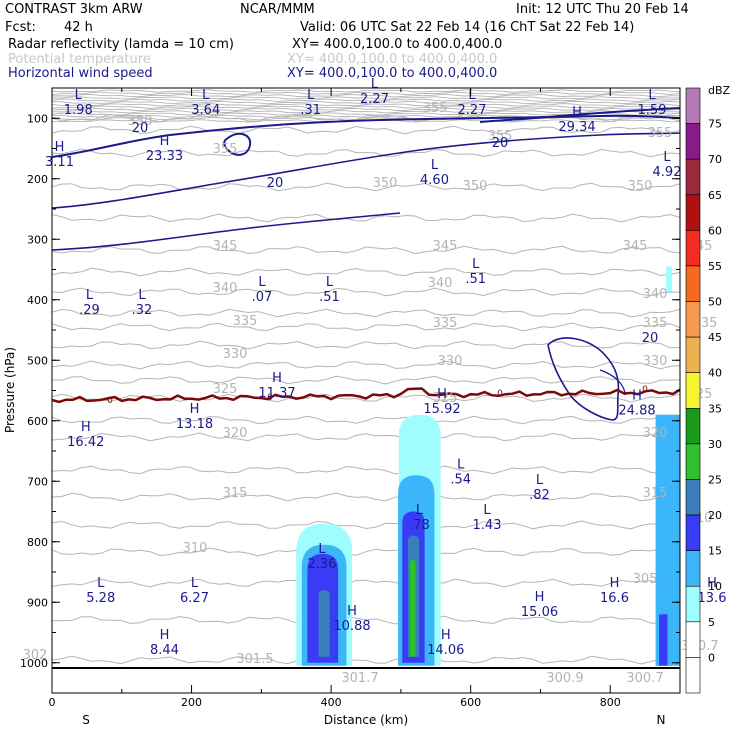  I want to click on y-tick-label: 700, so click(37, 481).